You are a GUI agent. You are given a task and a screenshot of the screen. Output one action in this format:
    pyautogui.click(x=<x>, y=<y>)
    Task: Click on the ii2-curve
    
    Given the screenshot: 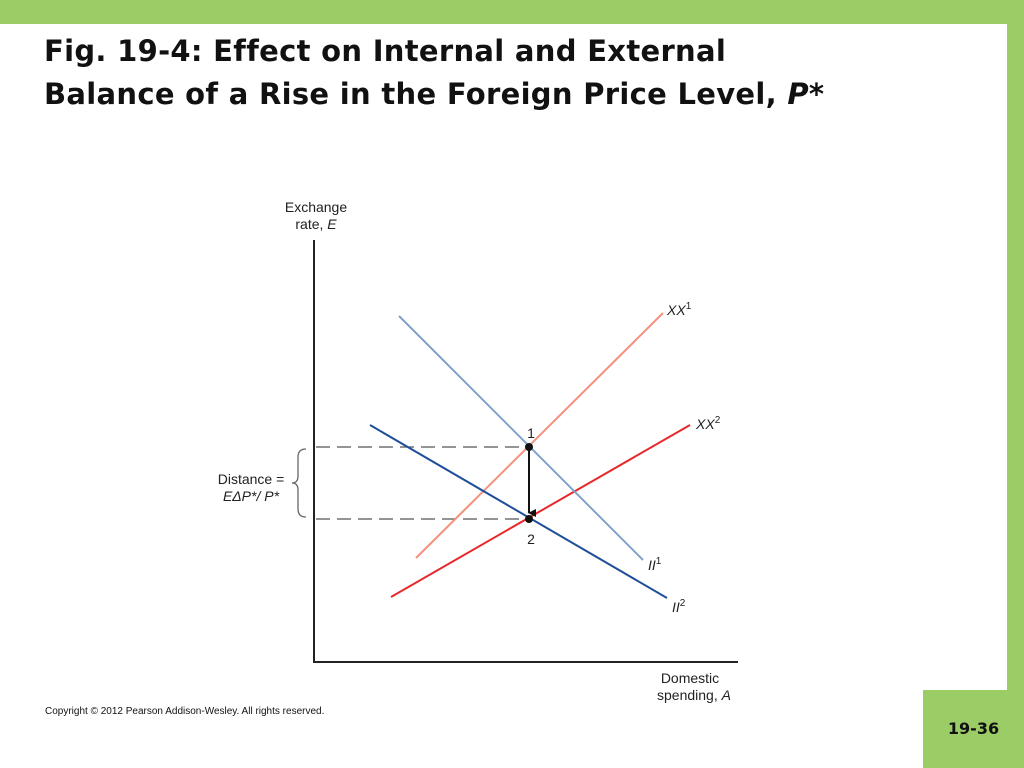 What is the action you would take?
    pyautogui.click(x=518, y=511)
    